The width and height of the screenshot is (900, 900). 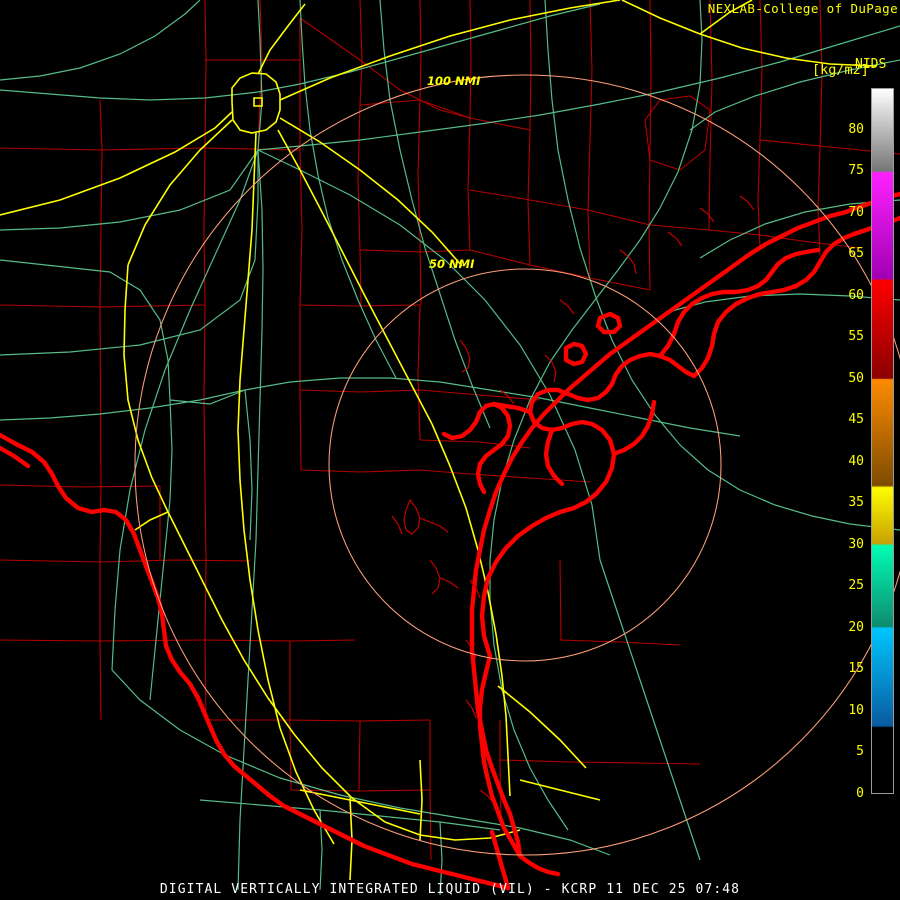 What do you see at coordinates (835, 450) in the screenshot?
I see `colorbar-tick-labels: 80 75 70 65 60 55 50 45 40 35 30 25 20 15 10 5 0` at bounding box center [835, 450].